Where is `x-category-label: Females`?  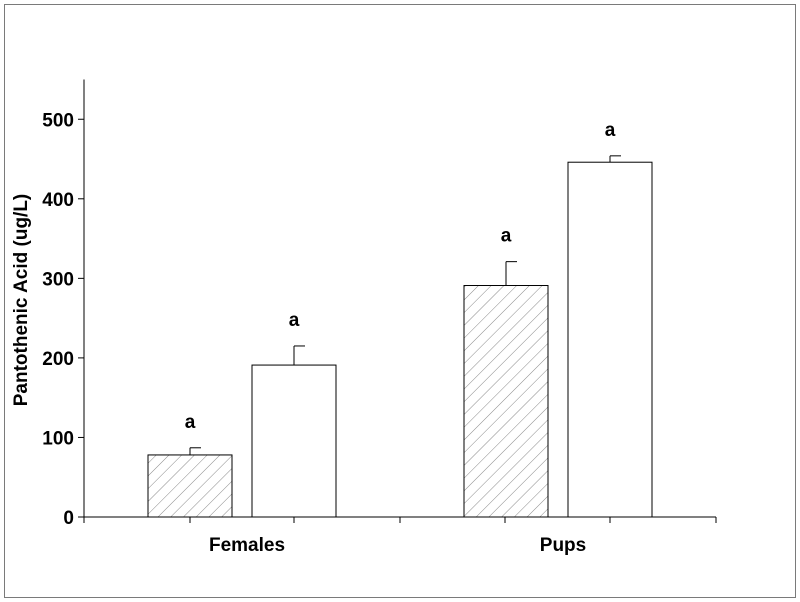
x-category-label: Females is located at coordinates (247, 545).